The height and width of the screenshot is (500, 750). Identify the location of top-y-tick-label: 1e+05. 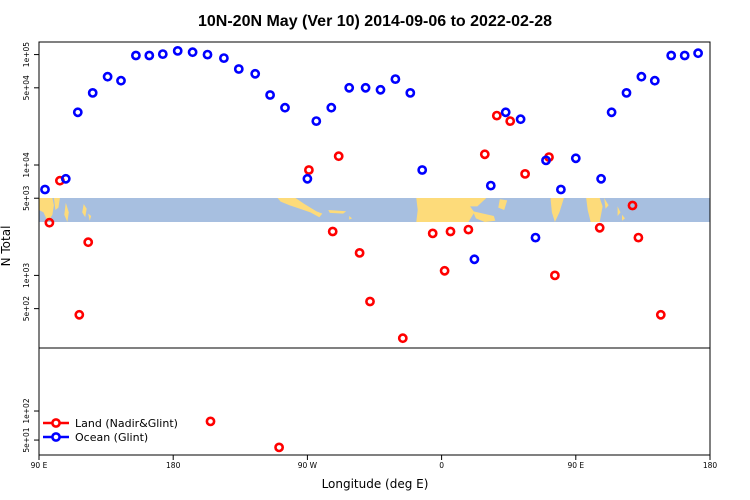
(26, 54).